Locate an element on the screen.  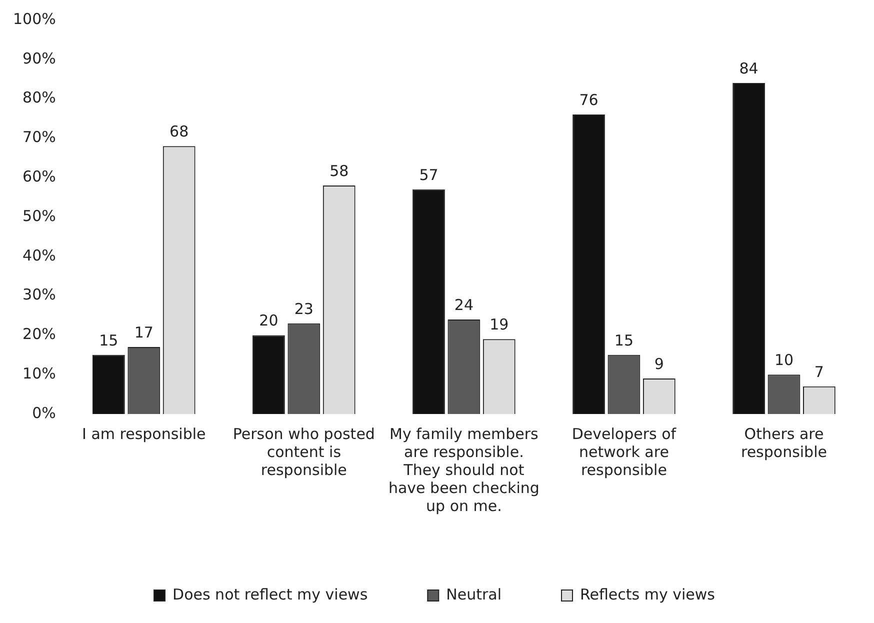
legend-label: Does not reflect my views is located at coordinates (270, 594).